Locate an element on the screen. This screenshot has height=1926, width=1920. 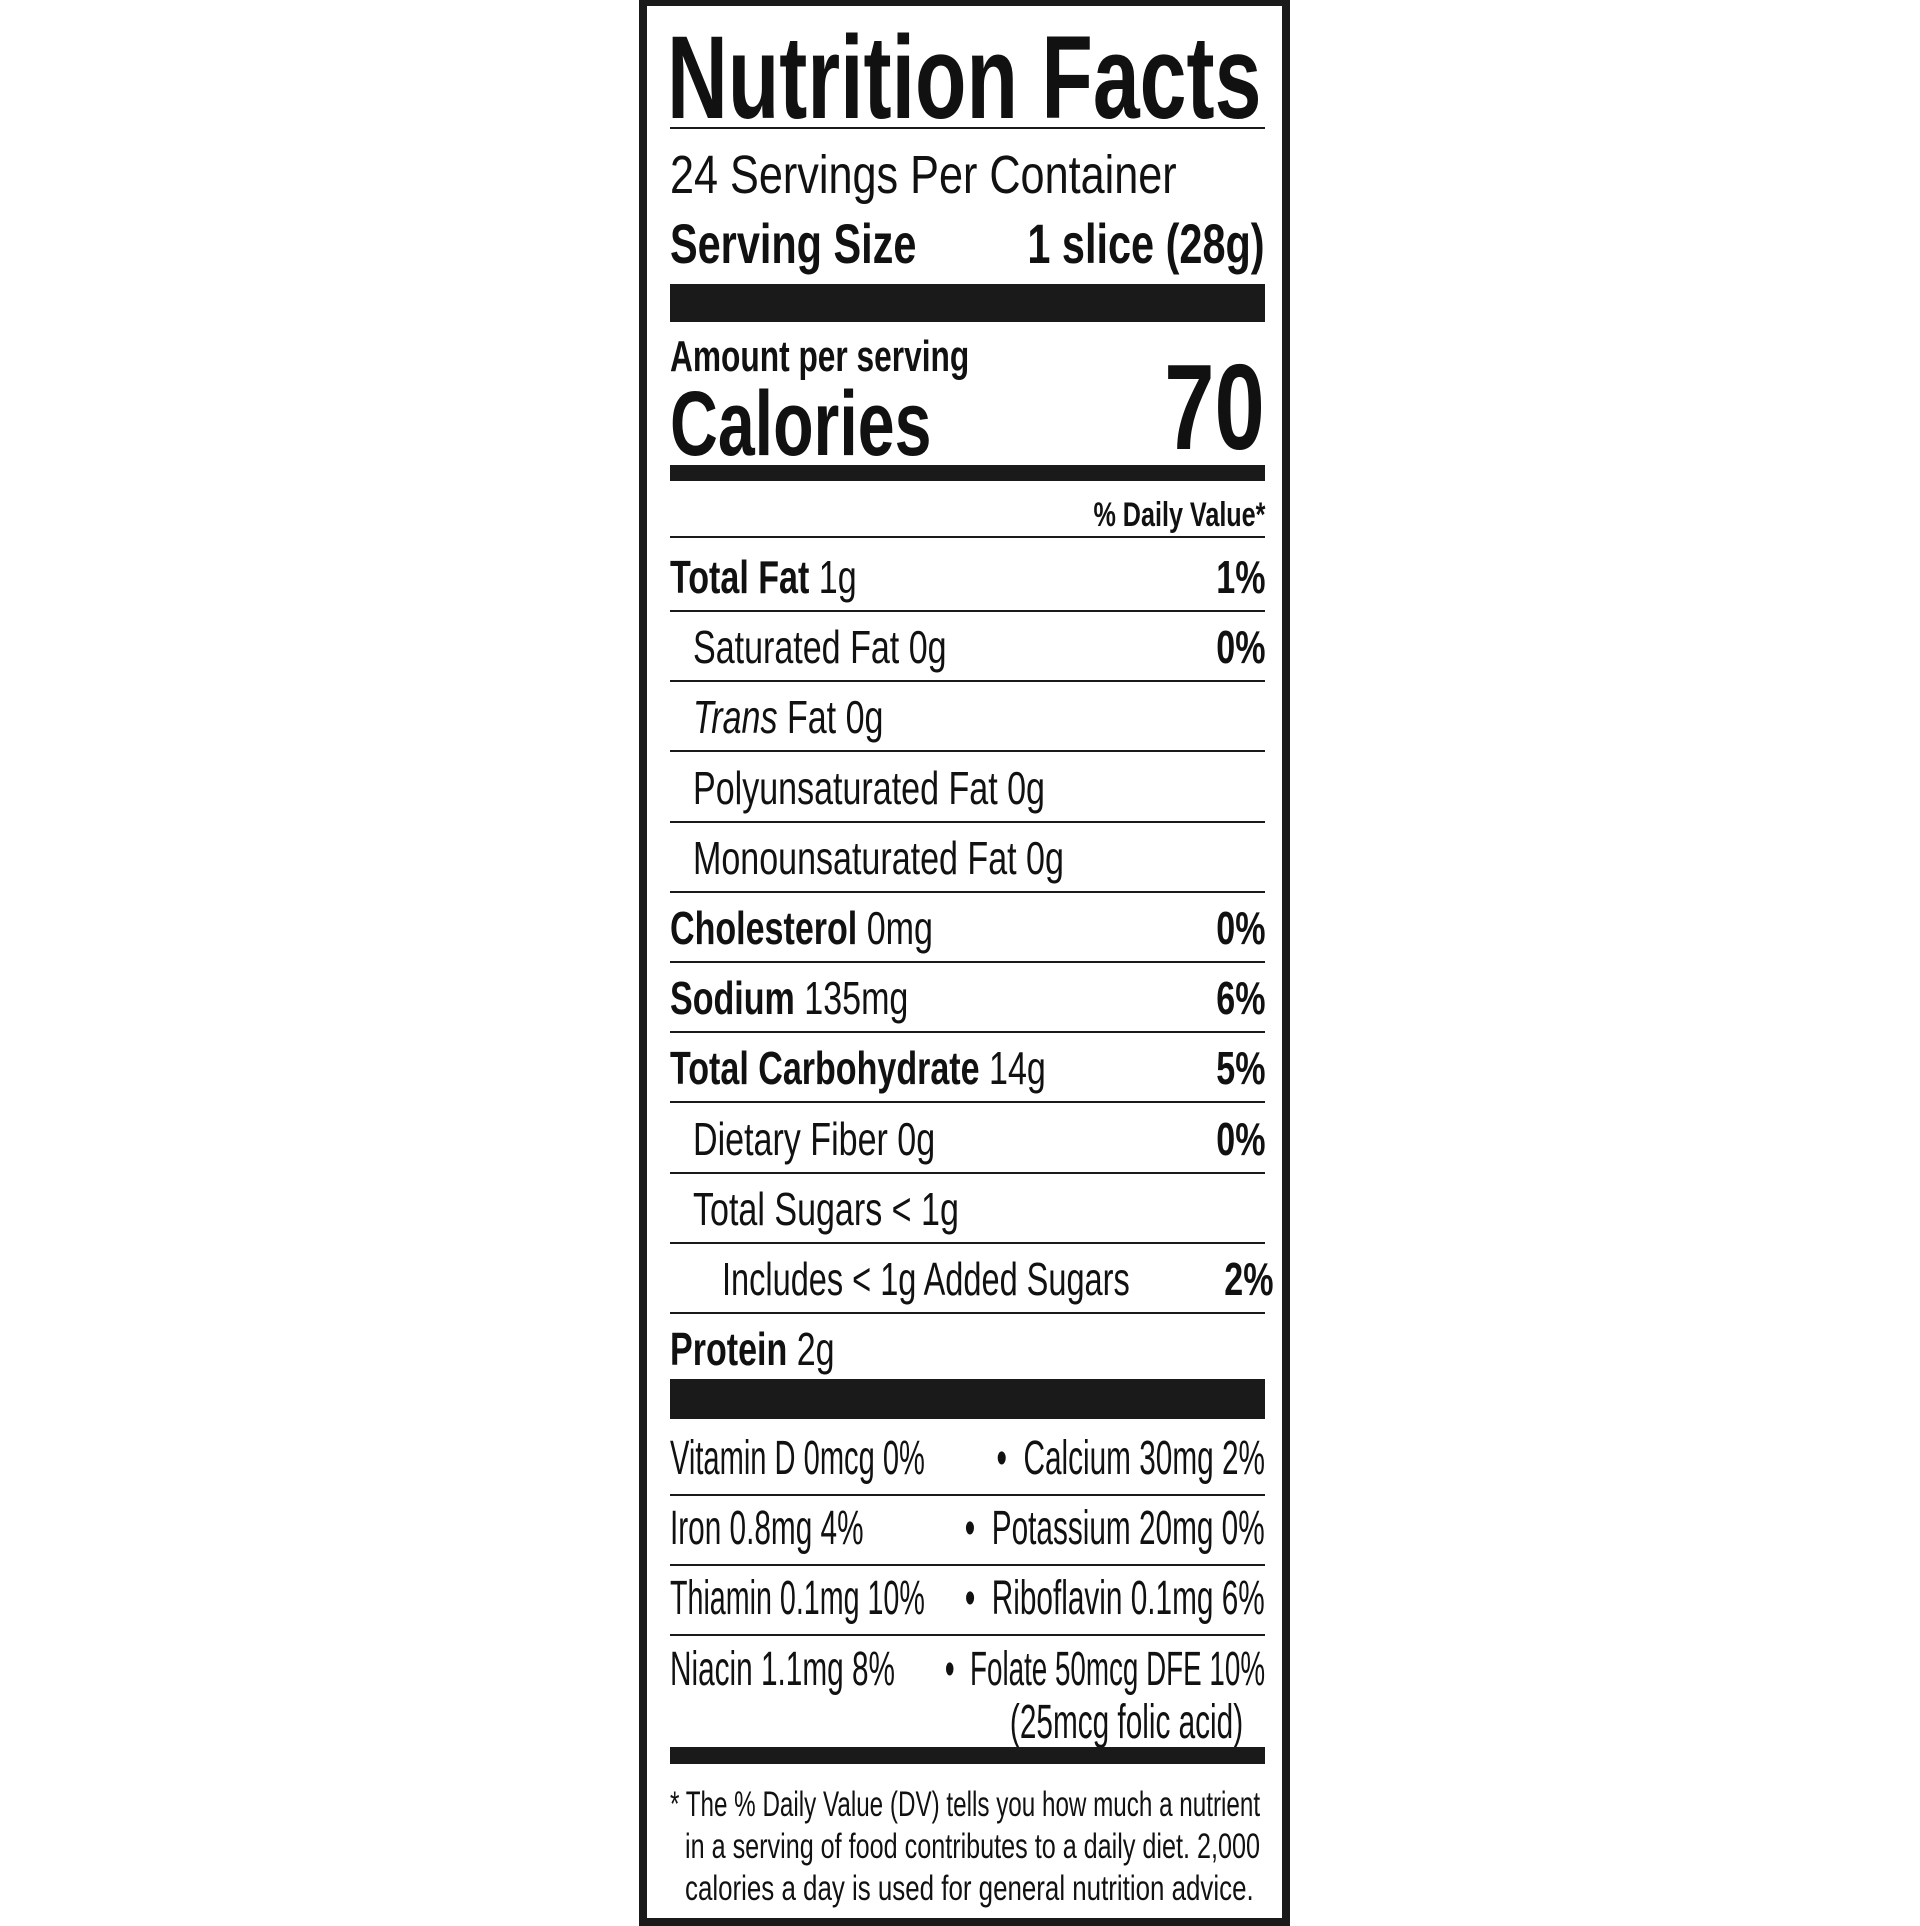
nutrient-name: Trans is located at coordinates (735, 717).